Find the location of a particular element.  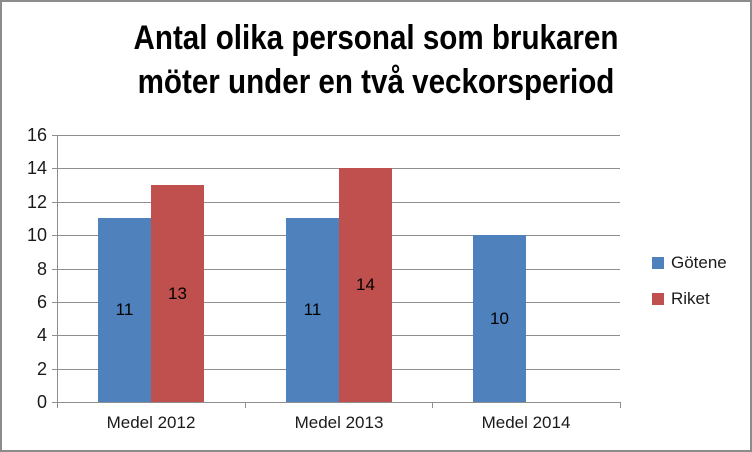

bar-label-gotene-medel-2012: 11 is located at coordinates (124, 309).